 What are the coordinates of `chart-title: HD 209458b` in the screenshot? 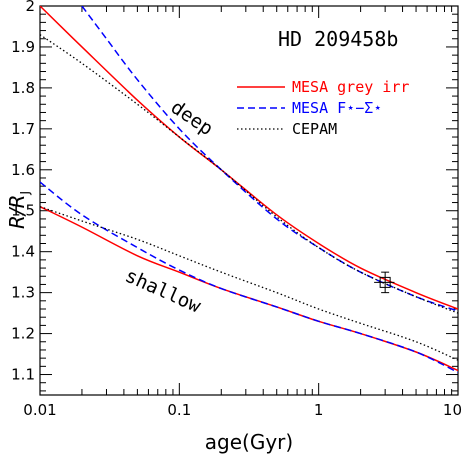 It's located at (338, 39).